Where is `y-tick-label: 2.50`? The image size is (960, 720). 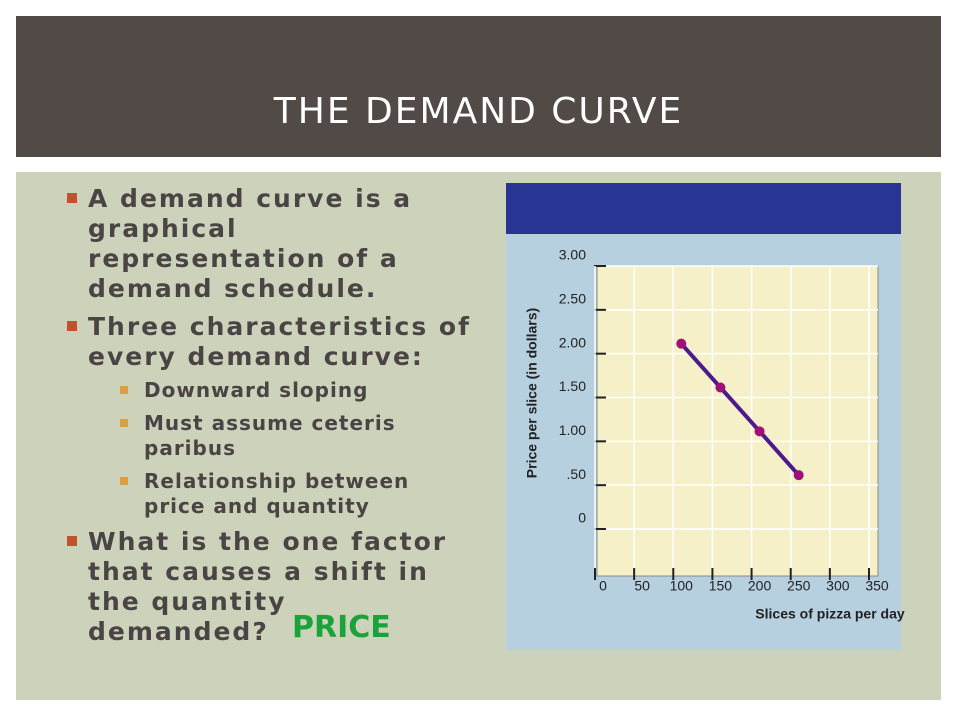 y-tick-label: 2.50 is located at coordinates (572, 299).